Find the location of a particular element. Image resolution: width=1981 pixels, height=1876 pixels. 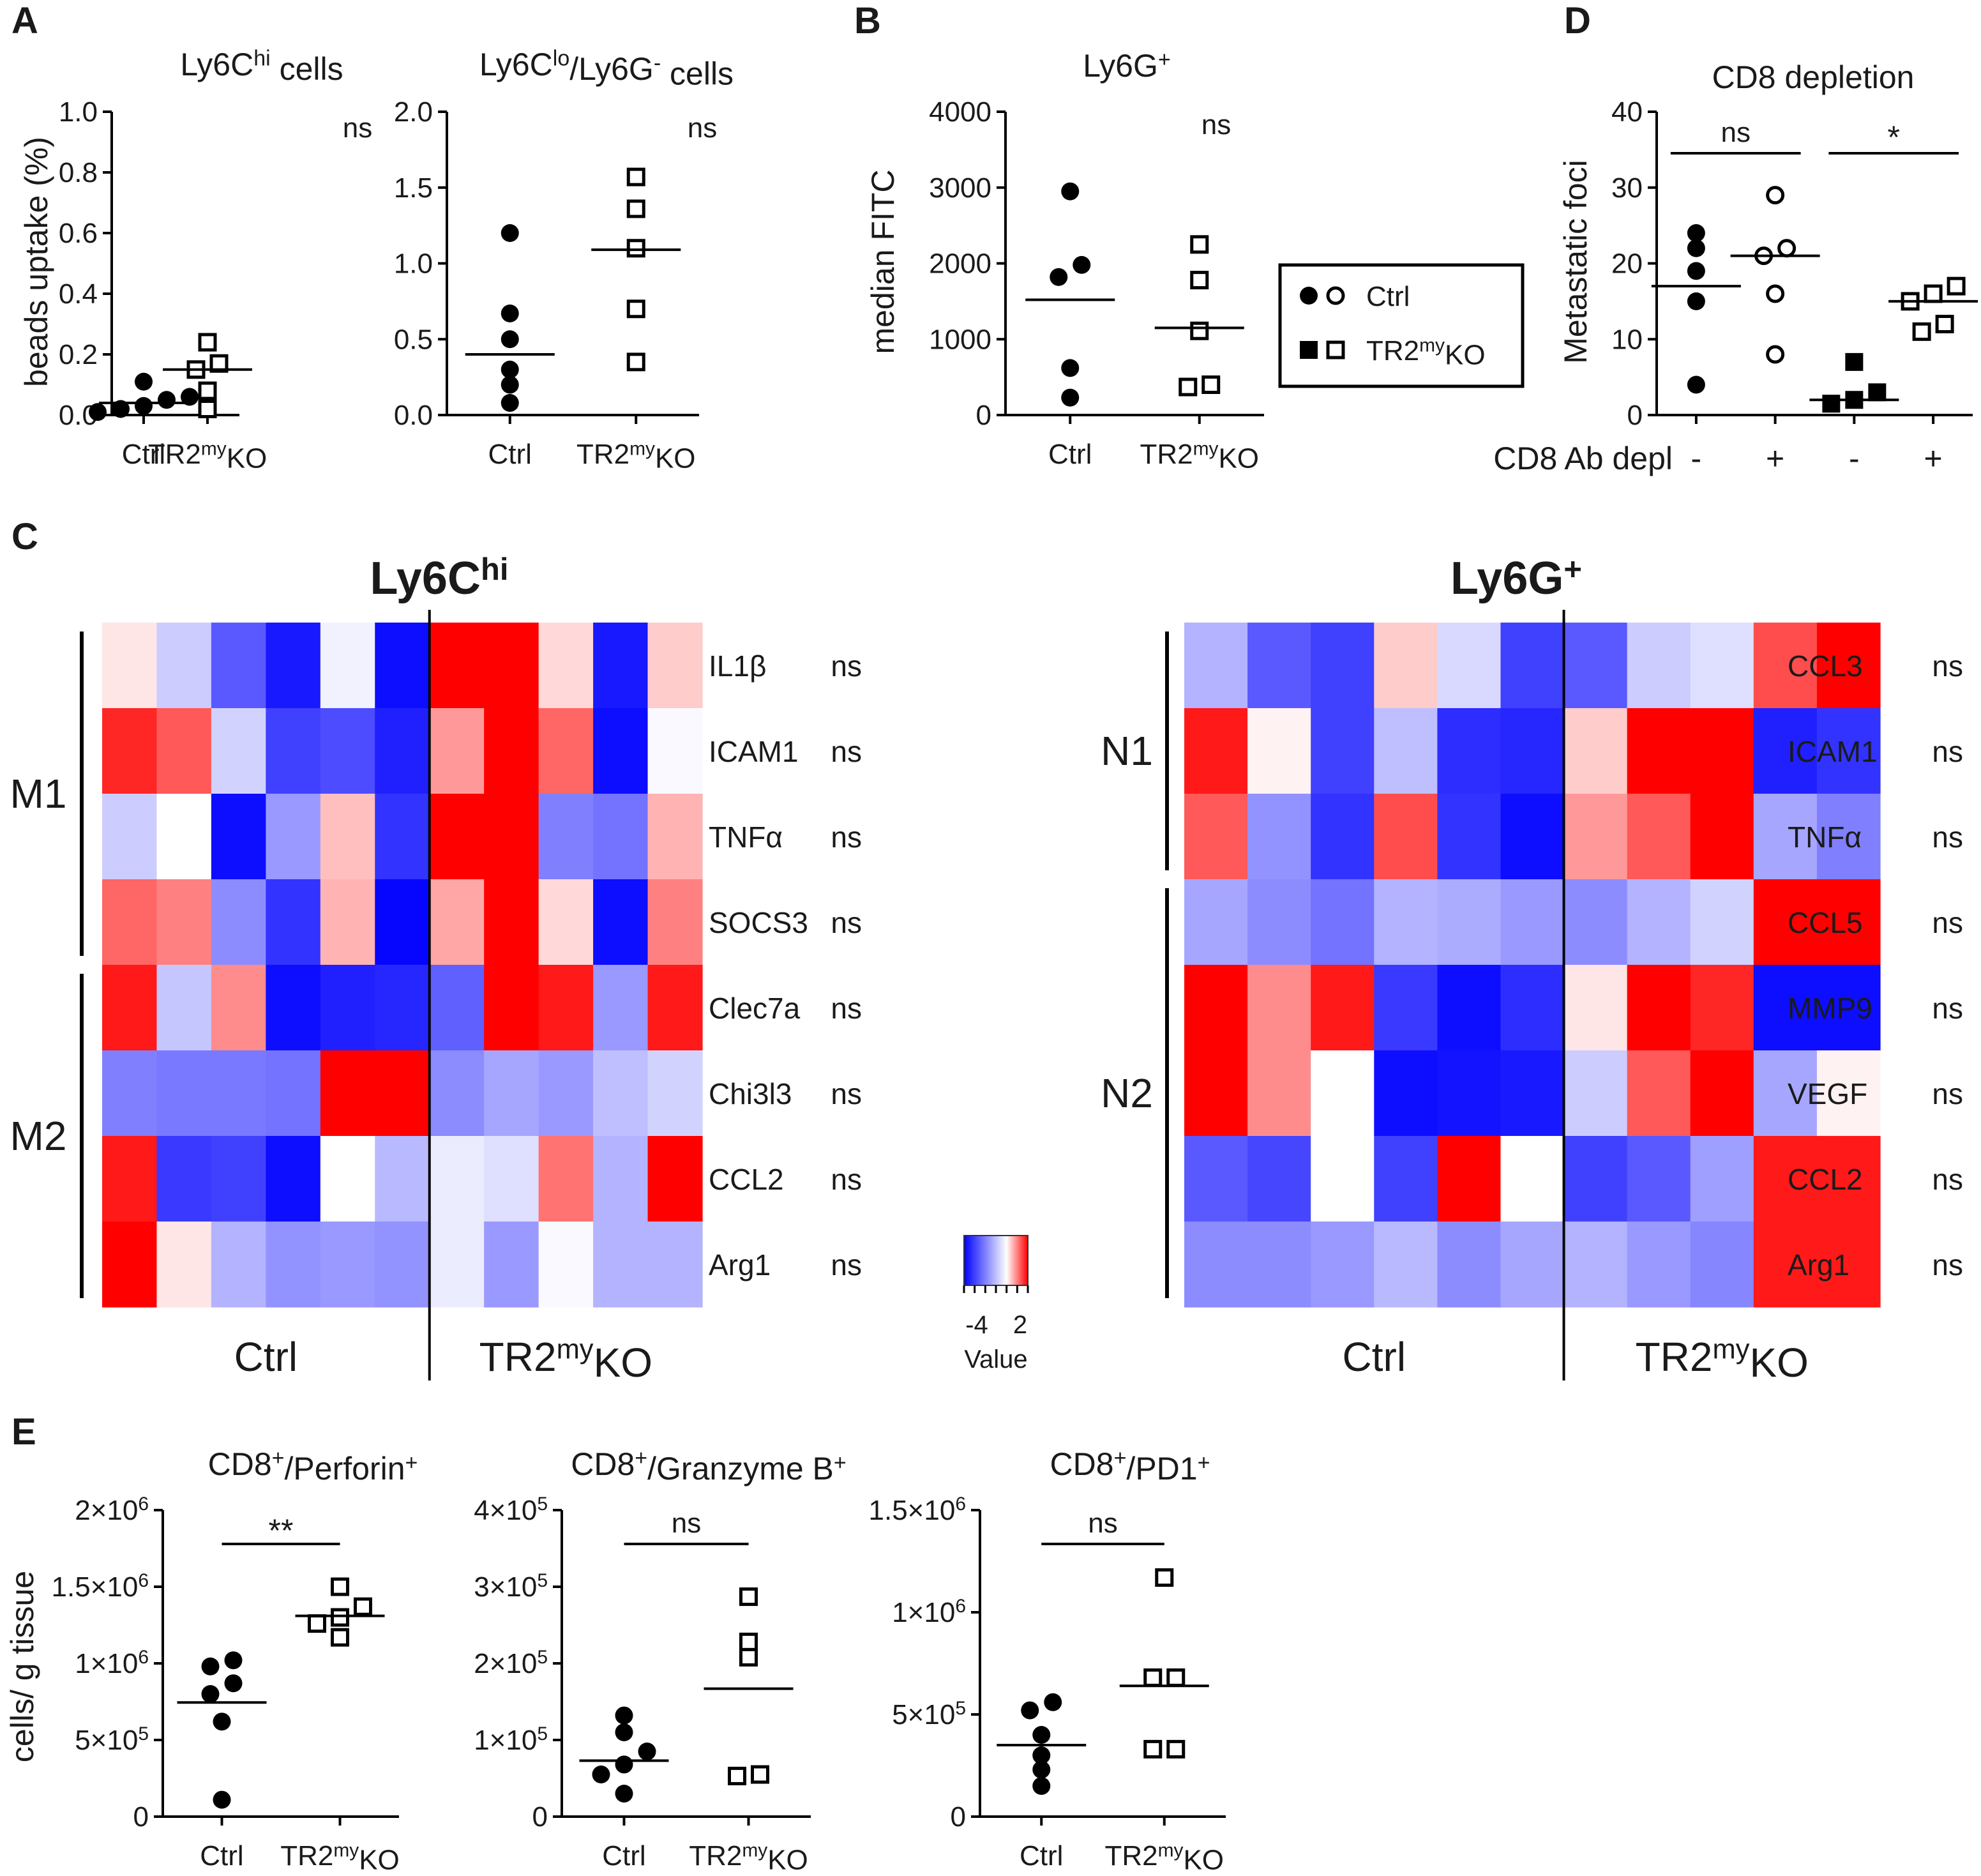

column-group-label: TR2myKO is located at coordinates (1722, 1360).